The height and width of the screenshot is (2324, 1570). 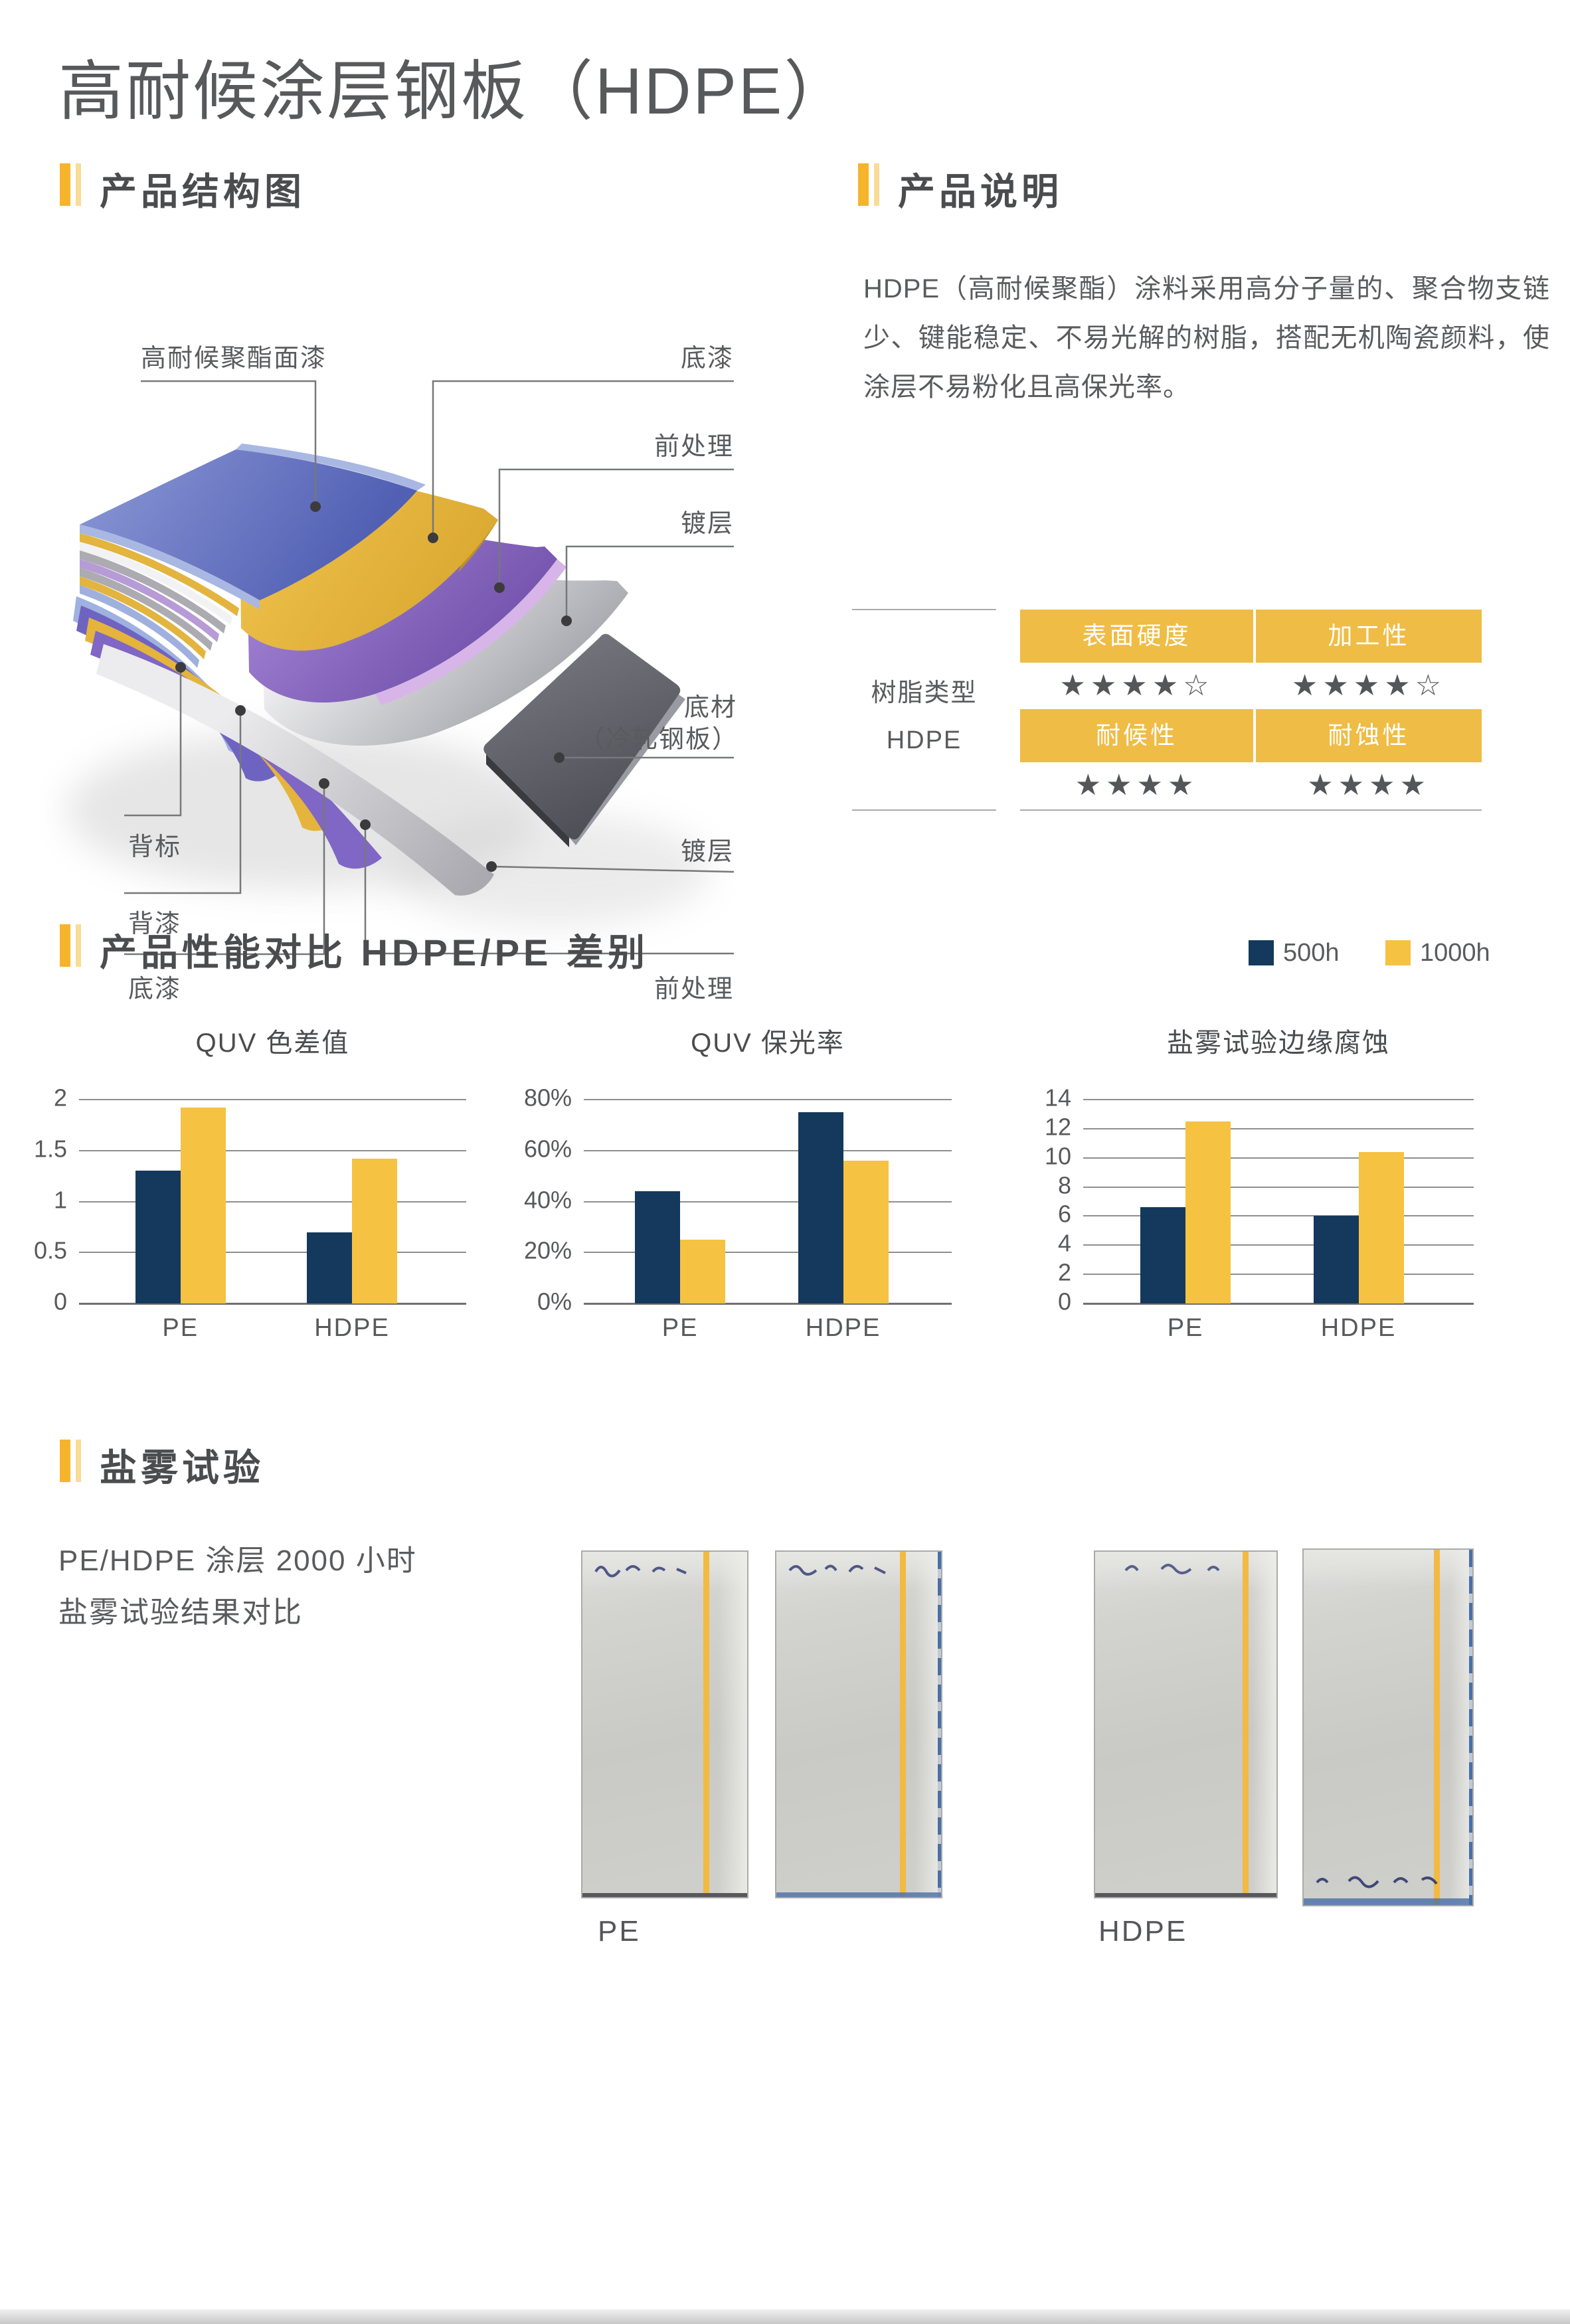 I want to click on y-axis-tick-label: 10, so click(x=1058, y=1156).